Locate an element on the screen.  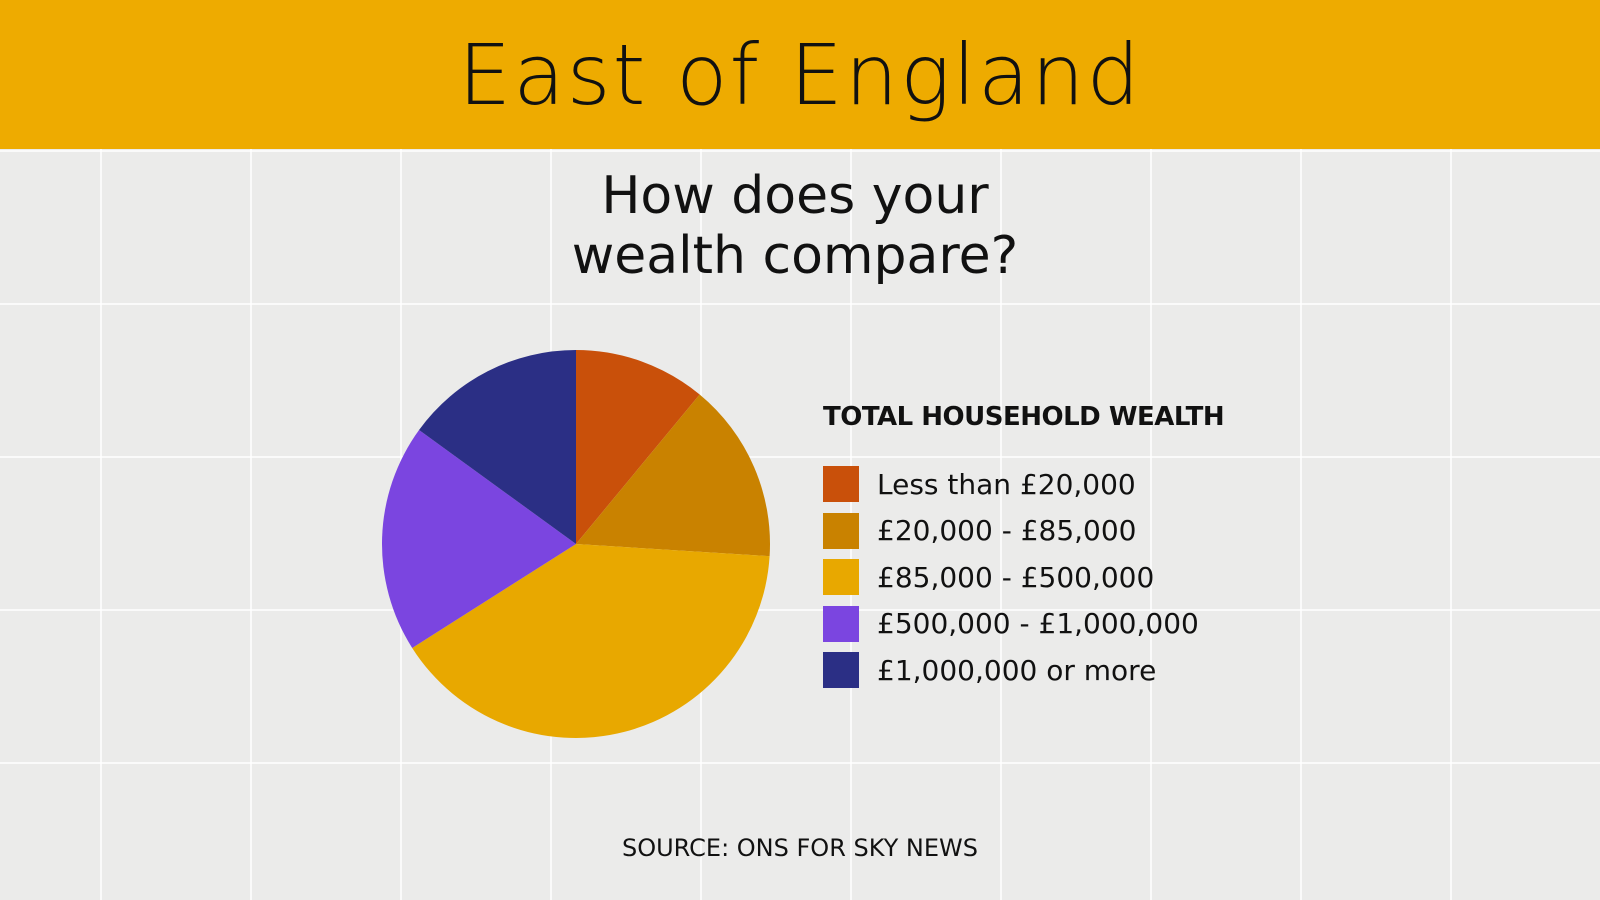
legend-label: Less than £20,000 is located at coordinates (1006, 484).